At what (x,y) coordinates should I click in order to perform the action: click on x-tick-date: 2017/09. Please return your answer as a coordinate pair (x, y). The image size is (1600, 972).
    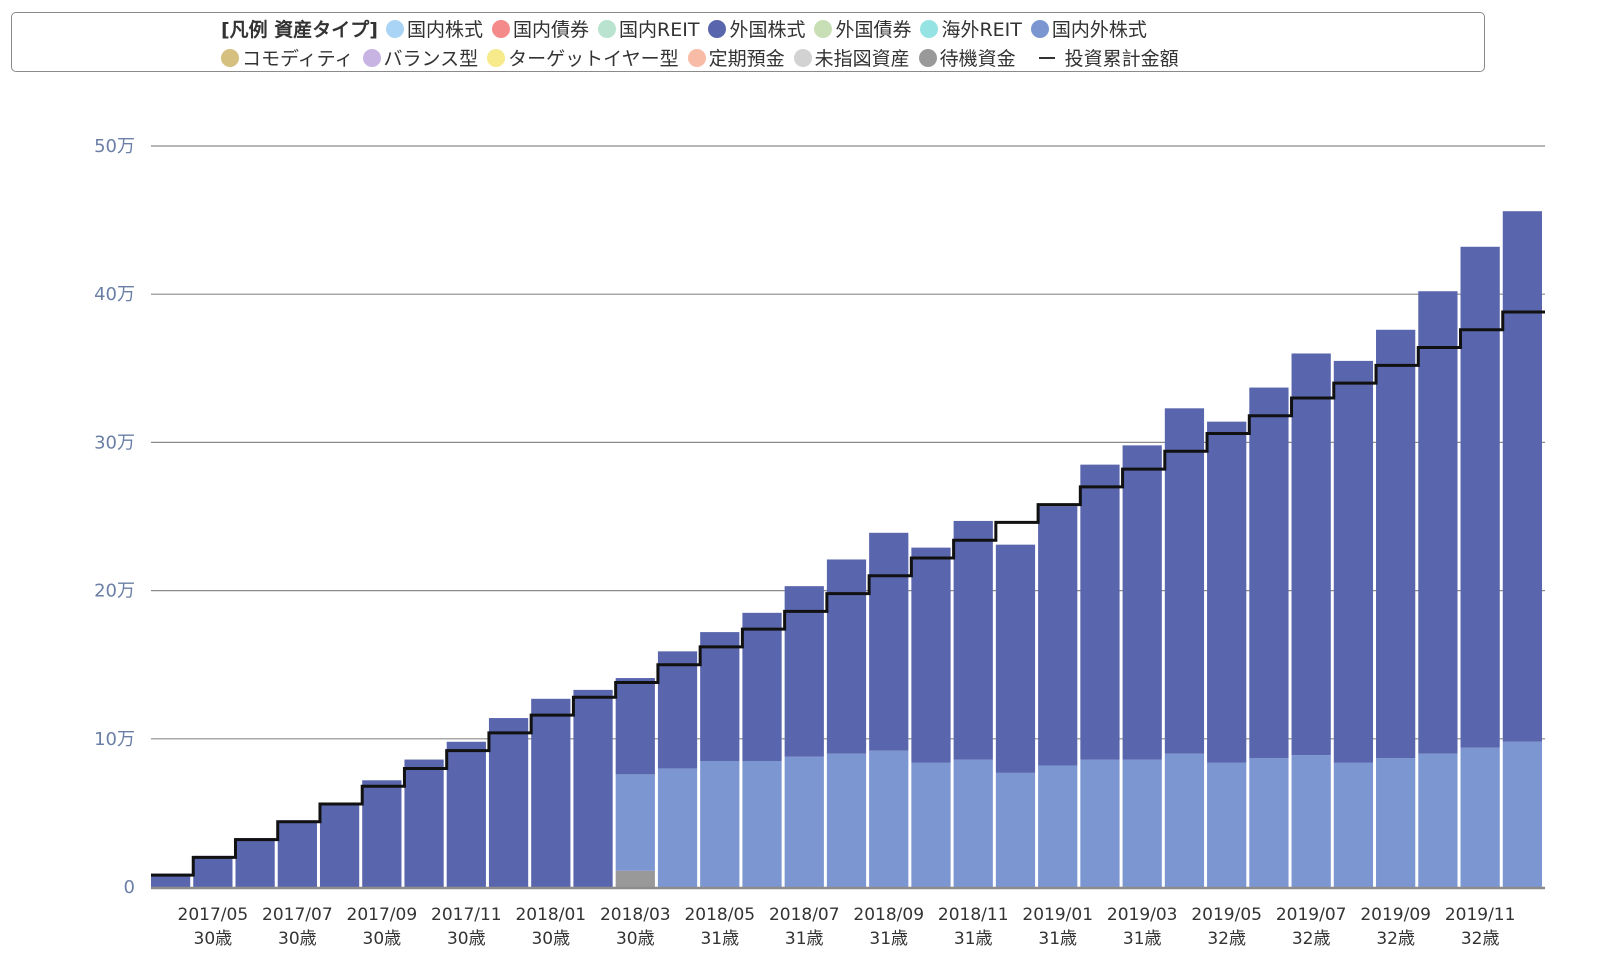
    Looking at the image, I should click on (382, 915).